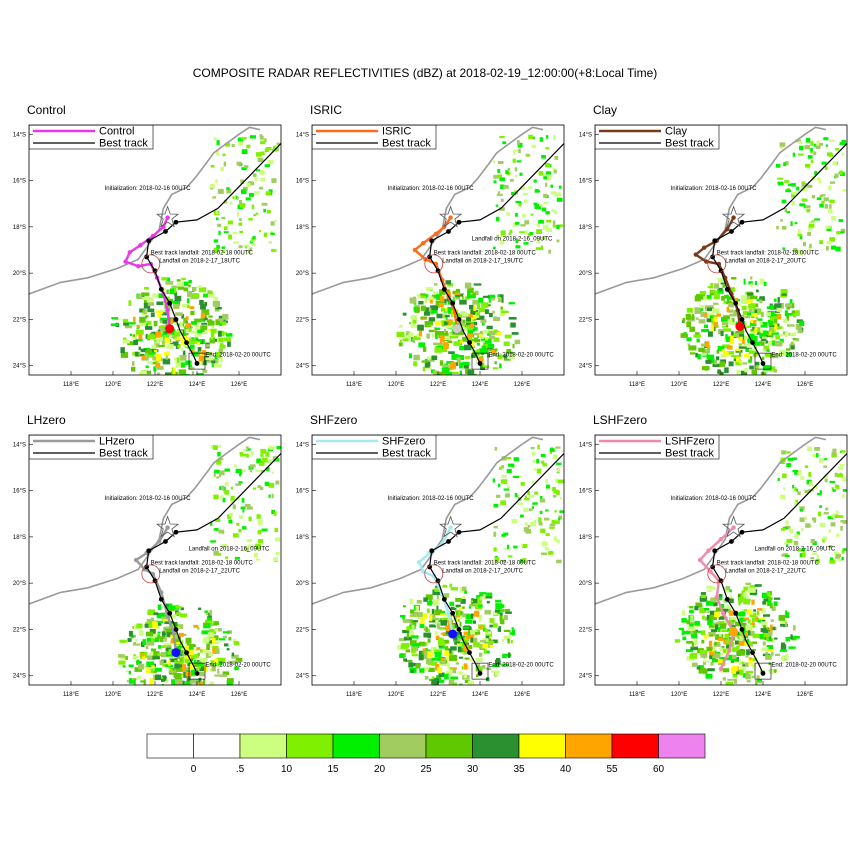  I want to click on best-track-landfall-label: Best track landfall: 2018-02-18 00UTC, so click(485, 564).